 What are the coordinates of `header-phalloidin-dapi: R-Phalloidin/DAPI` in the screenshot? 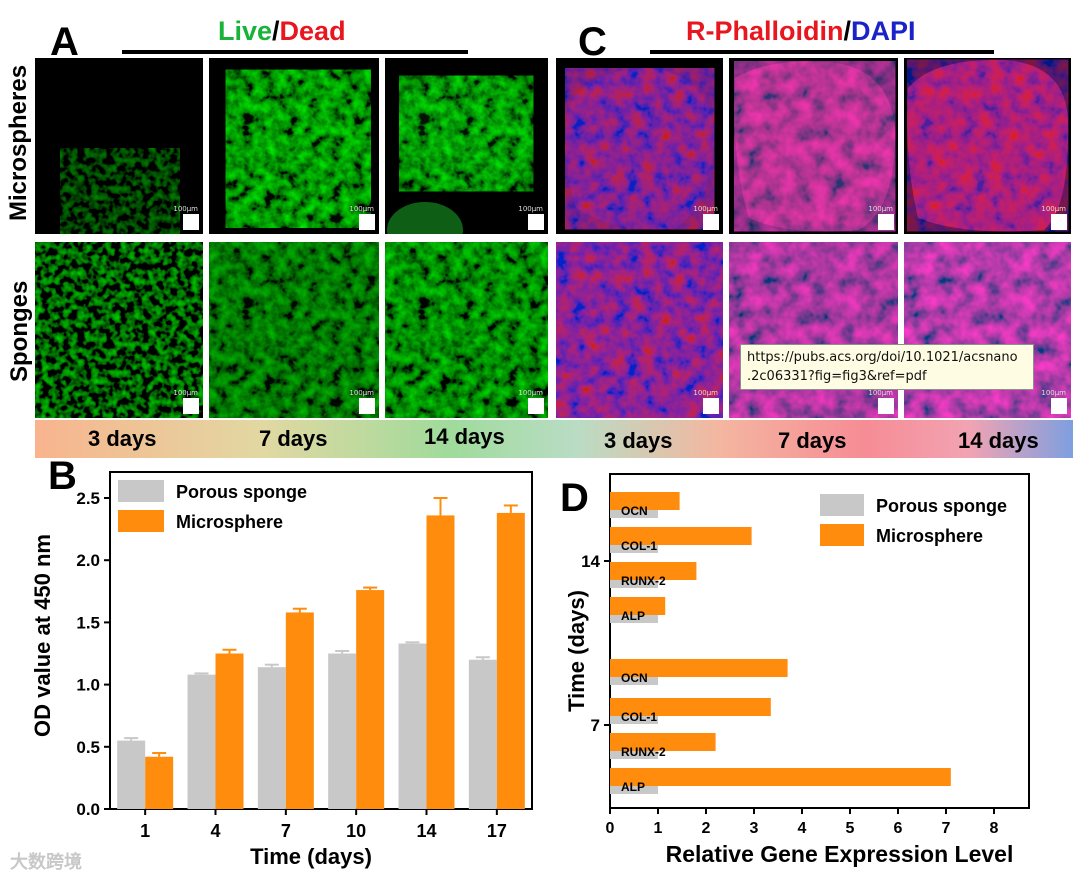 It's located at (801, 31).